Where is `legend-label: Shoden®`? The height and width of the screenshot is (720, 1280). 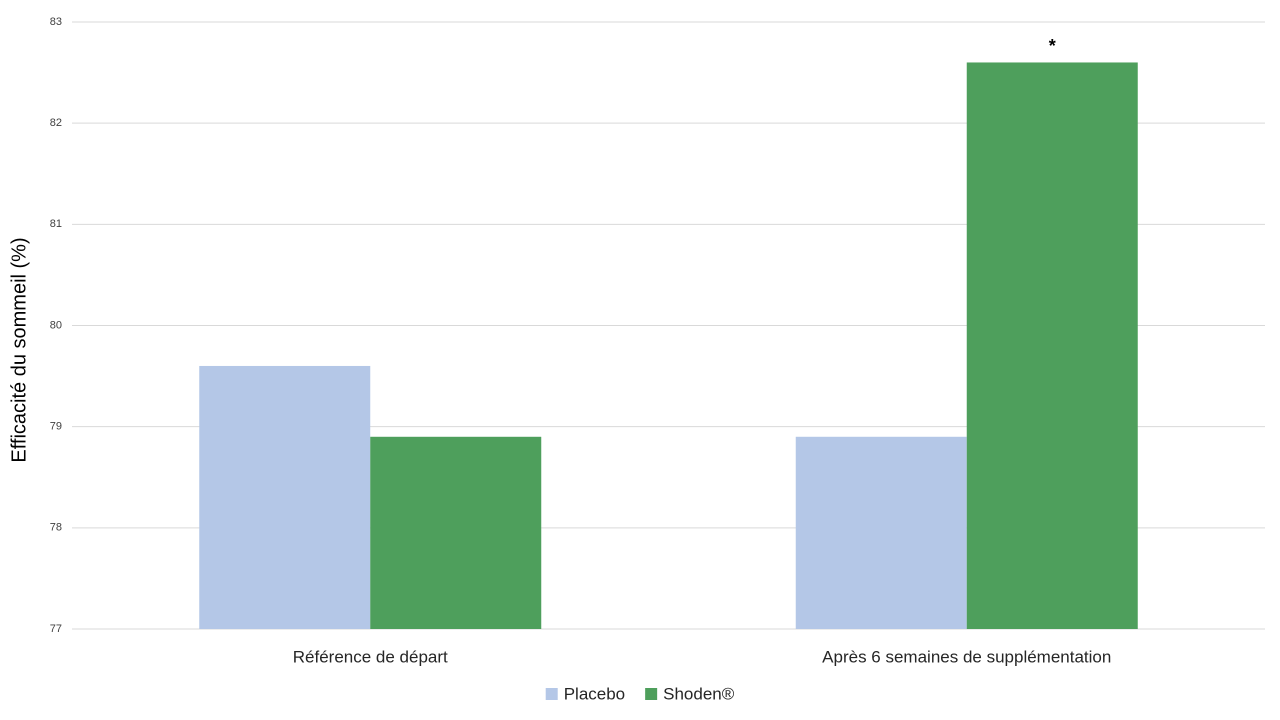
legend-label: Shoden® is located at coordinates (699, 693).